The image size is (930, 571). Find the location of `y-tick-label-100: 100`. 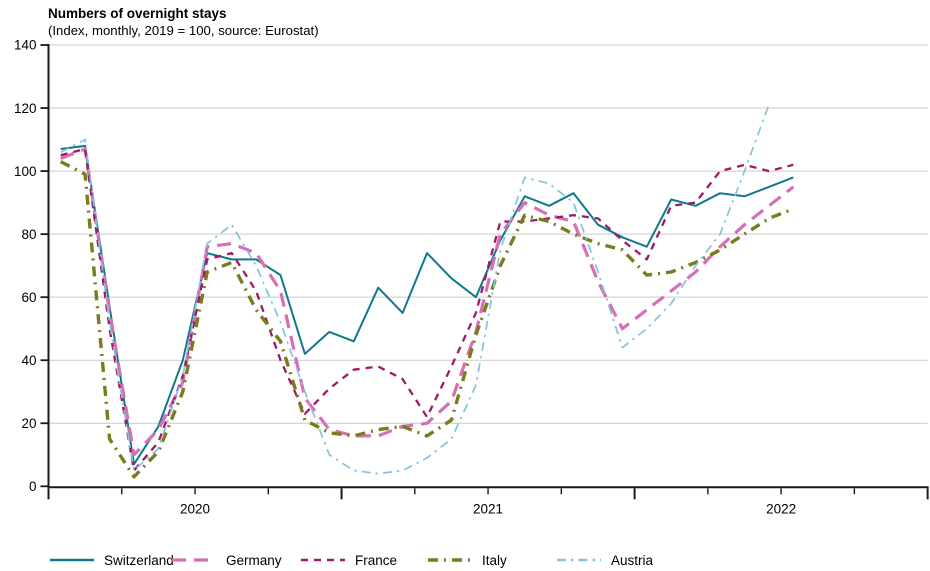

y-tick-label-100: 100 is located at coordinates (25, 171).